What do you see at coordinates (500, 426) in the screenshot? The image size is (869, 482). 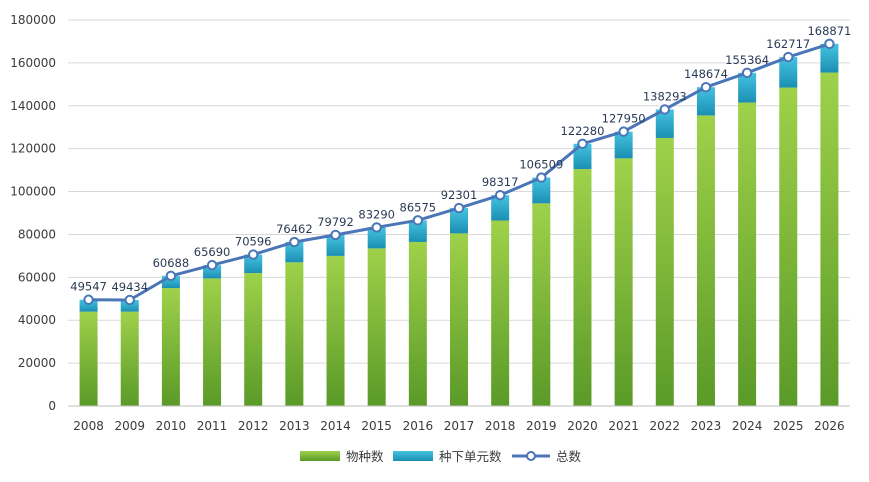 I see `x-tick-label: 2018` at bounding box center [500, 426].